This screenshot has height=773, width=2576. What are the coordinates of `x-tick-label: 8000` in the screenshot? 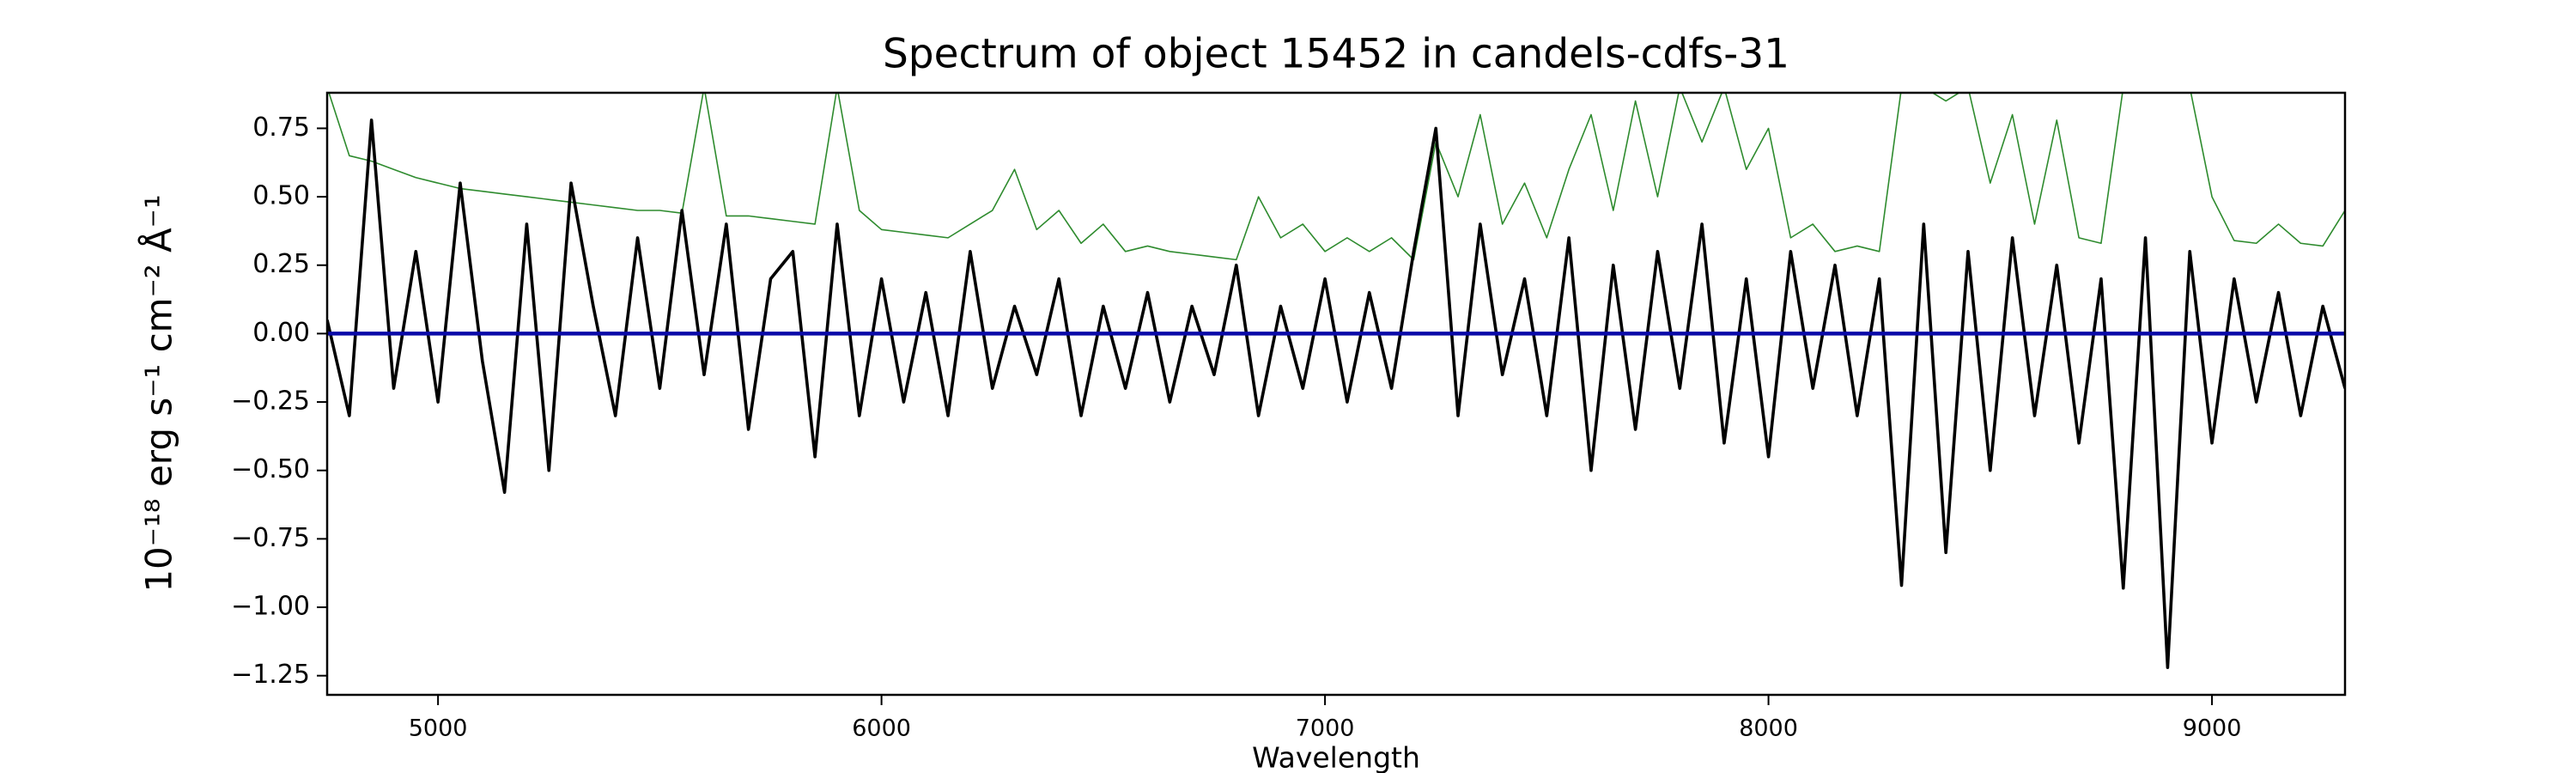 It's located at (1769, 728).